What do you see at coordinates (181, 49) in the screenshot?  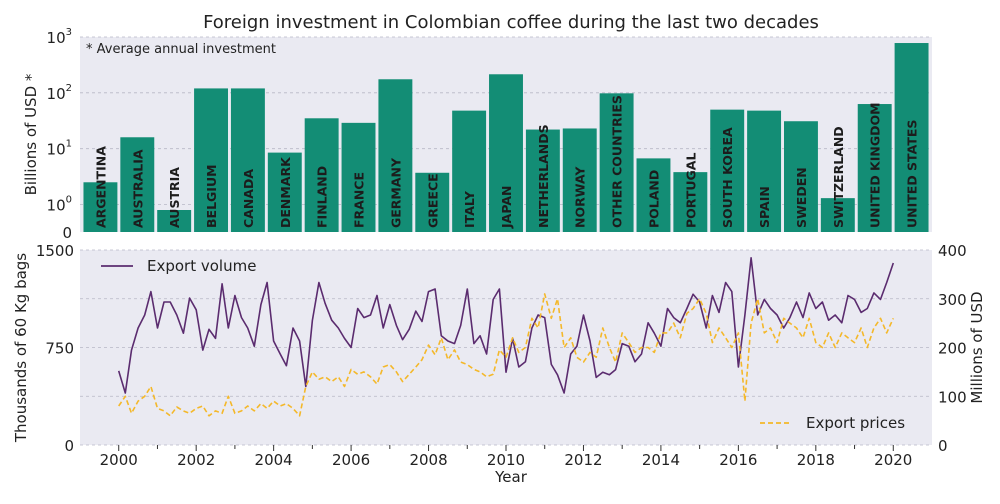 I see `bar-annotation: * Average annual investment` at bounding box center [181, 49].